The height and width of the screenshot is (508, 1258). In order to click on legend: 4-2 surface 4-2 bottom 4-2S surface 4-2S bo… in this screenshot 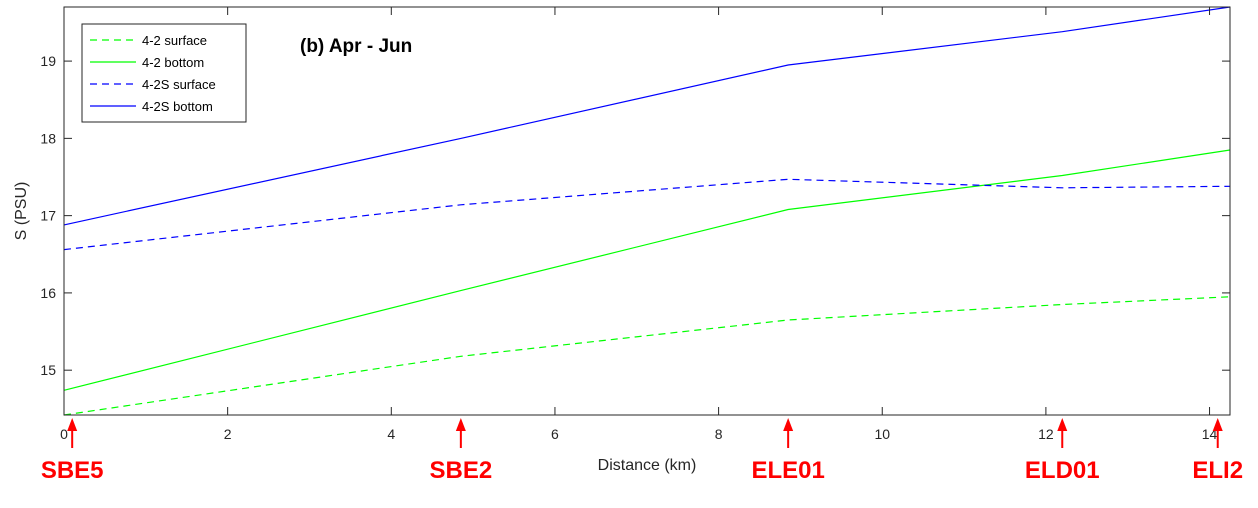, I will do `click(164, 73)`.